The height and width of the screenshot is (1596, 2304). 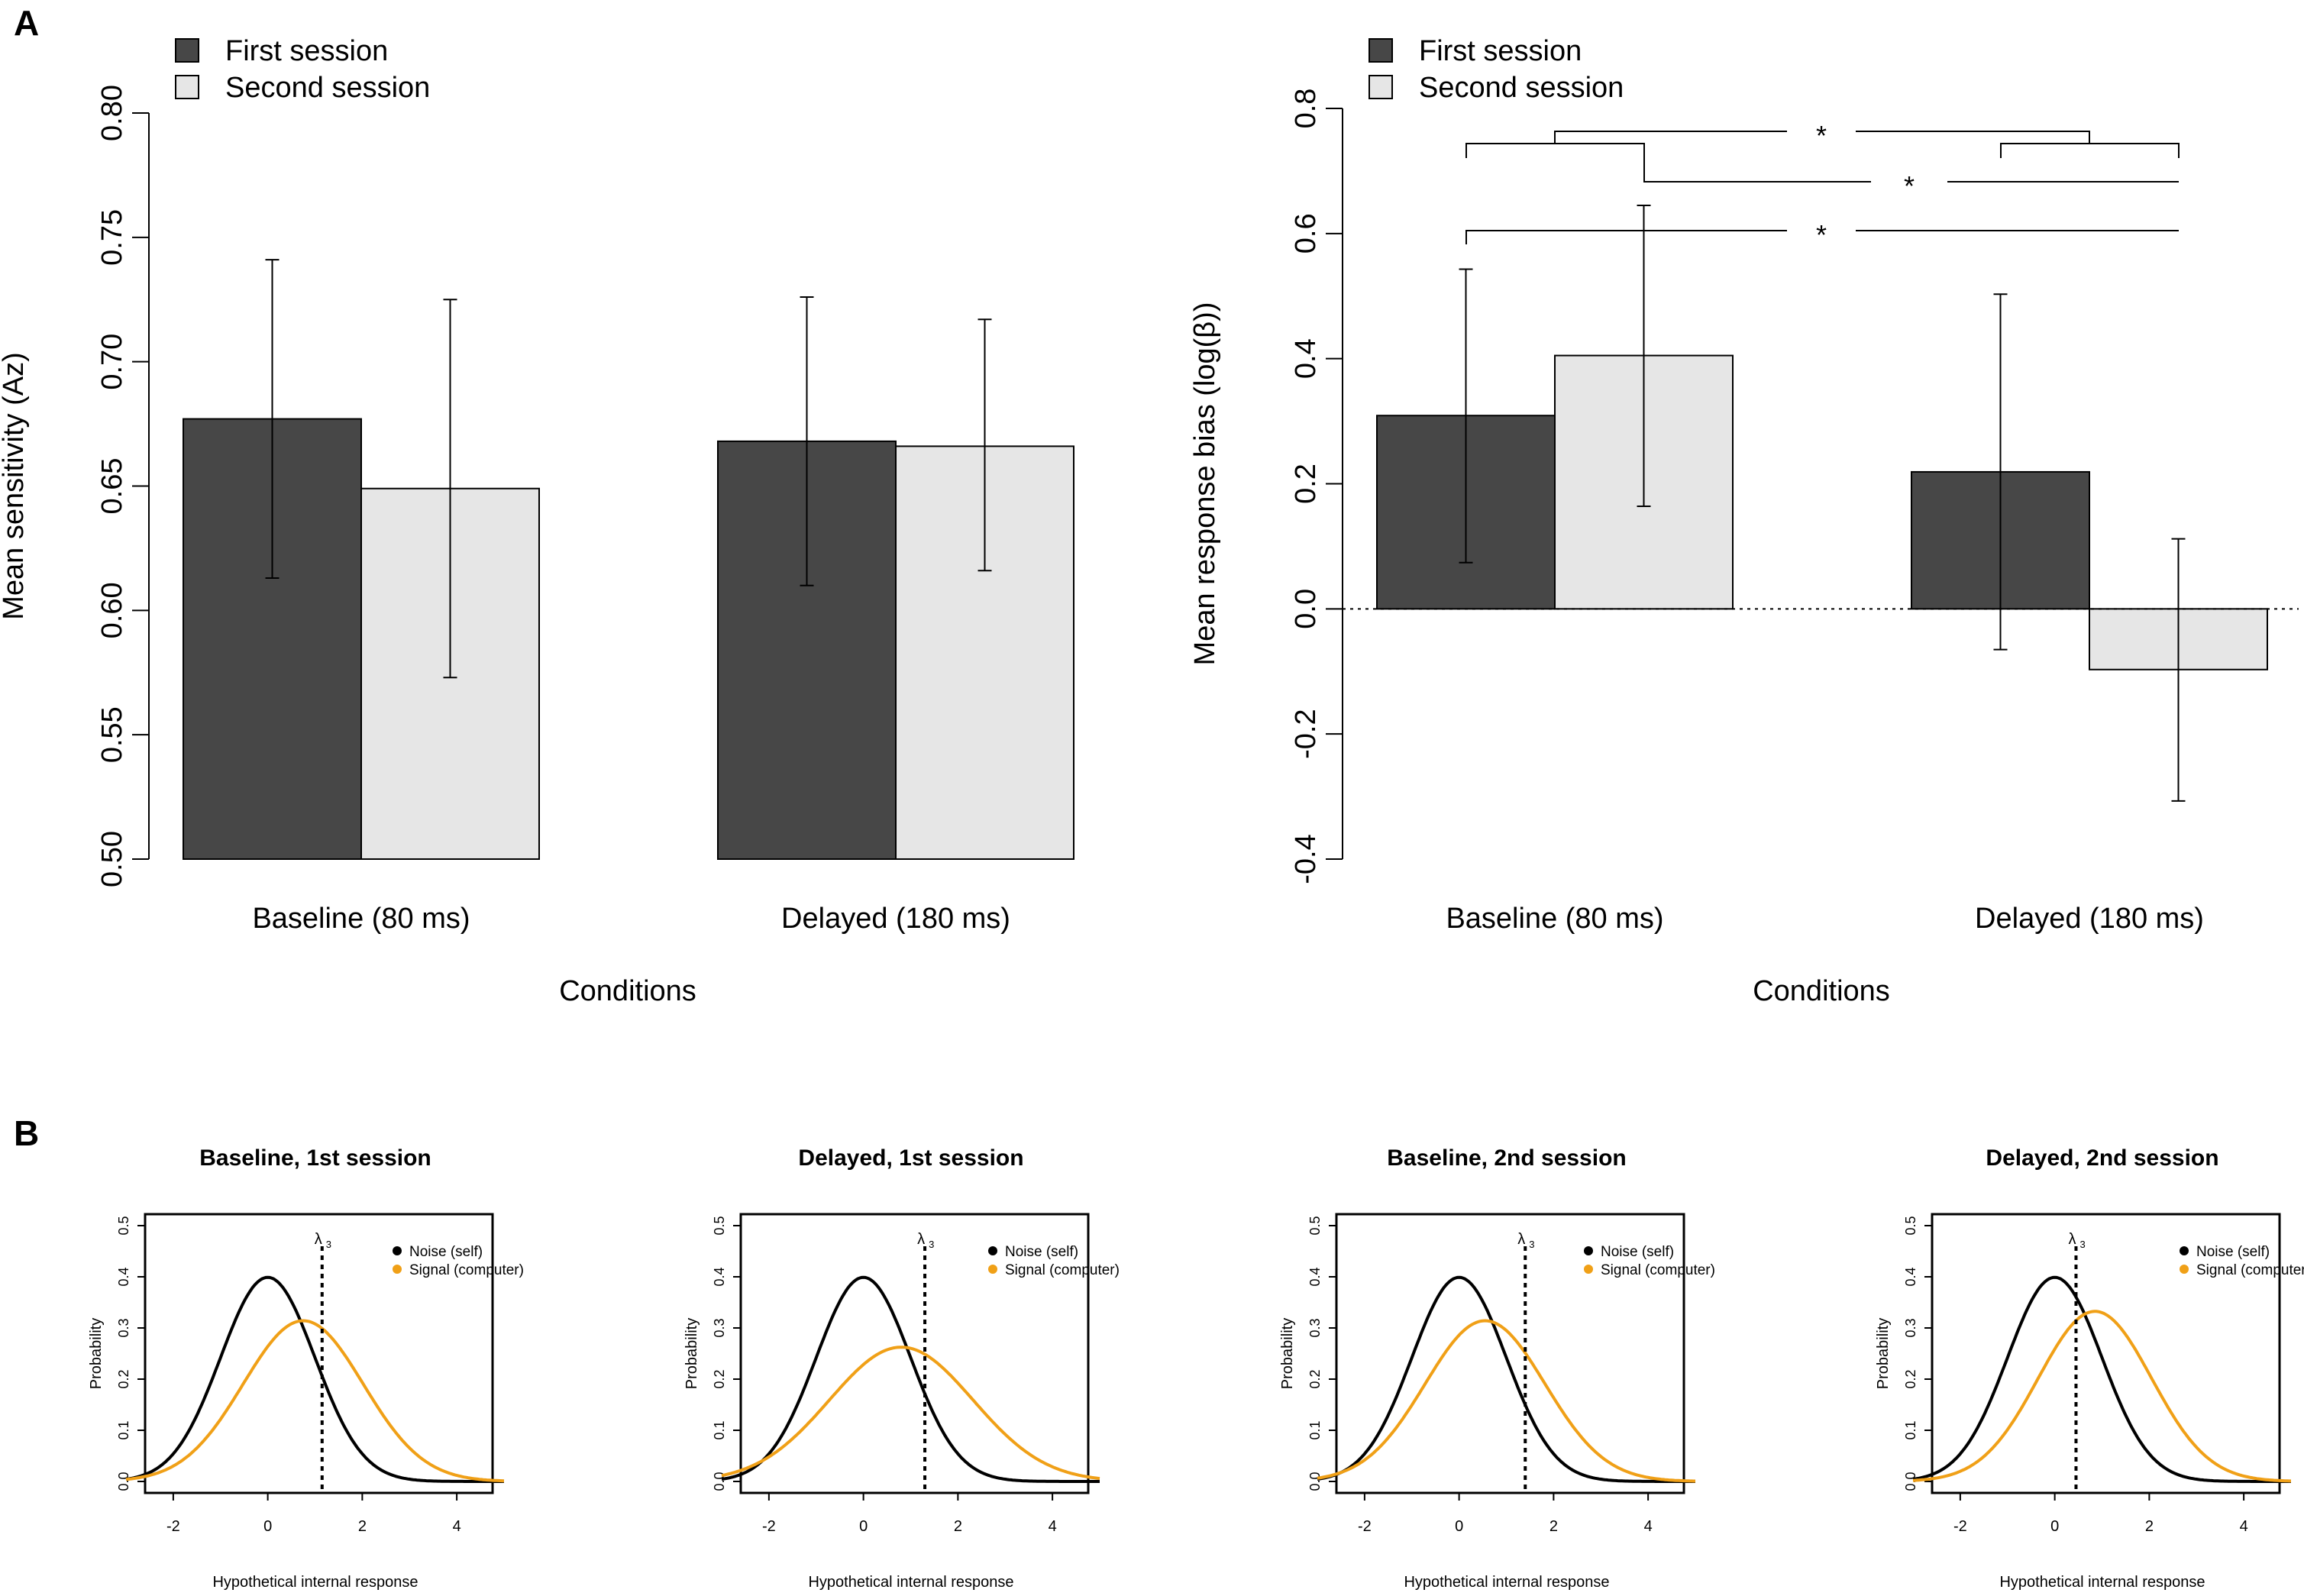 I want to click on significance-brackets: * * *, so click(x=1822, y=185).